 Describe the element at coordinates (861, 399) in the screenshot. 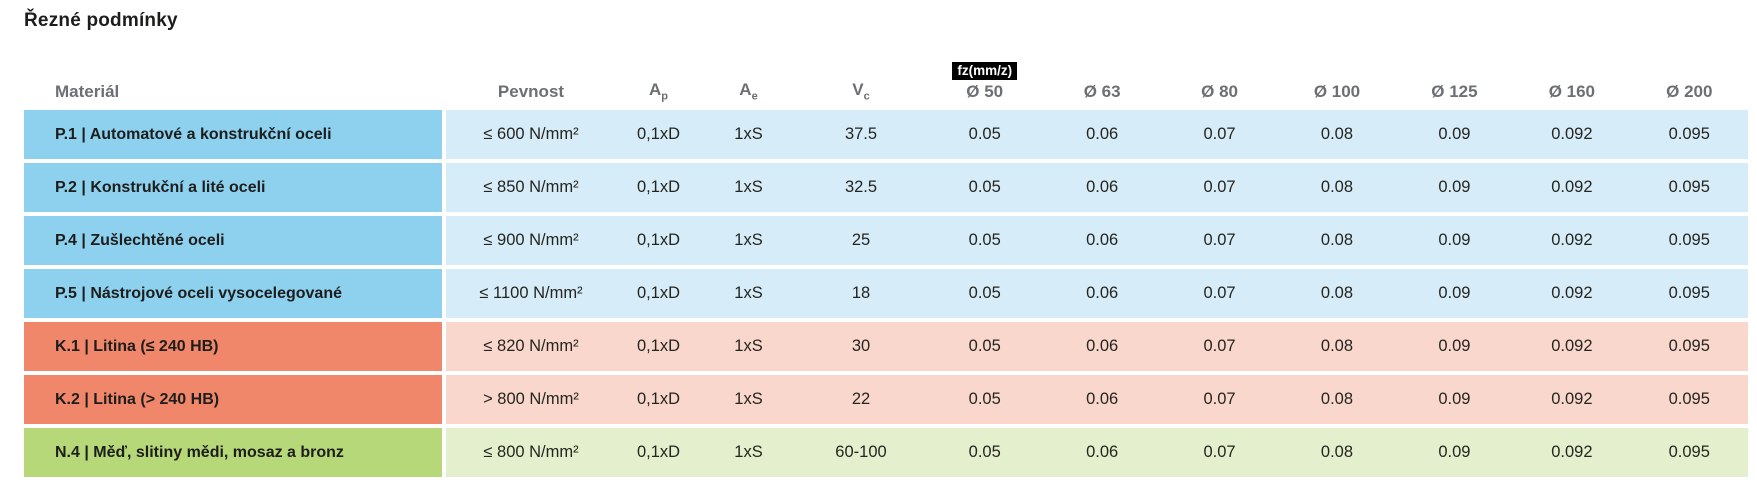

I see `vc-cell: 22` at that location.